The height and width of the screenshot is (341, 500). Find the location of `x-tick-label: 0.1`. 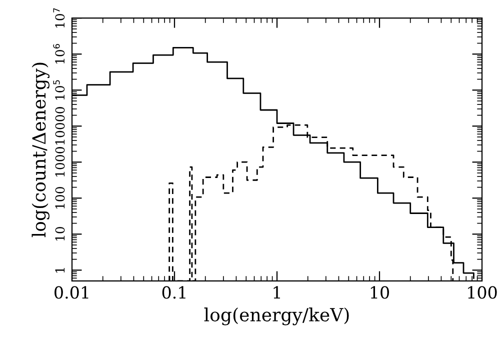

x-tick-label: 0.1 is located at coordinates (174, 292).